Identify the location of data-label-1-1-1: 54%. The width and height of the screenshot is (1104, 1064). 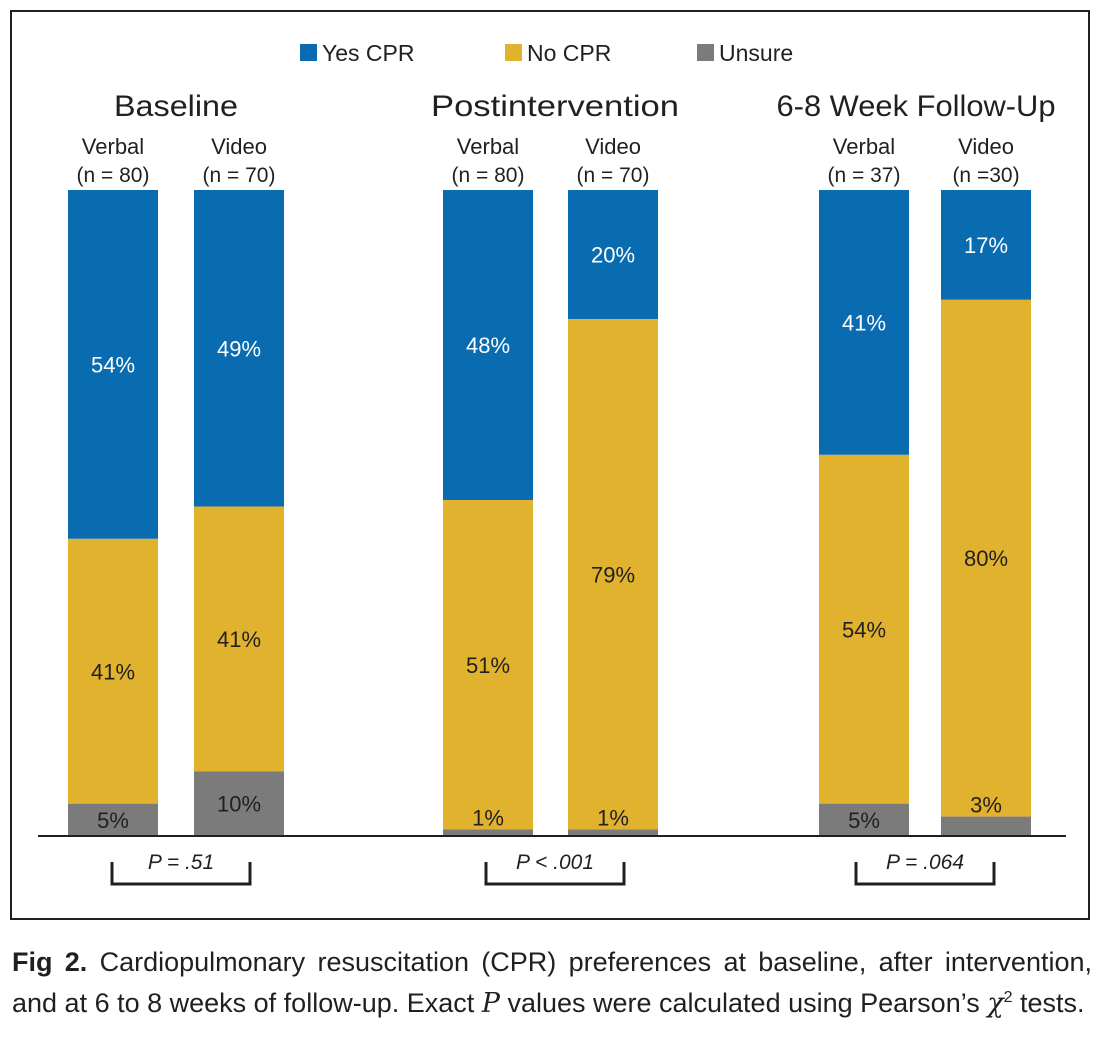
(113, 364).